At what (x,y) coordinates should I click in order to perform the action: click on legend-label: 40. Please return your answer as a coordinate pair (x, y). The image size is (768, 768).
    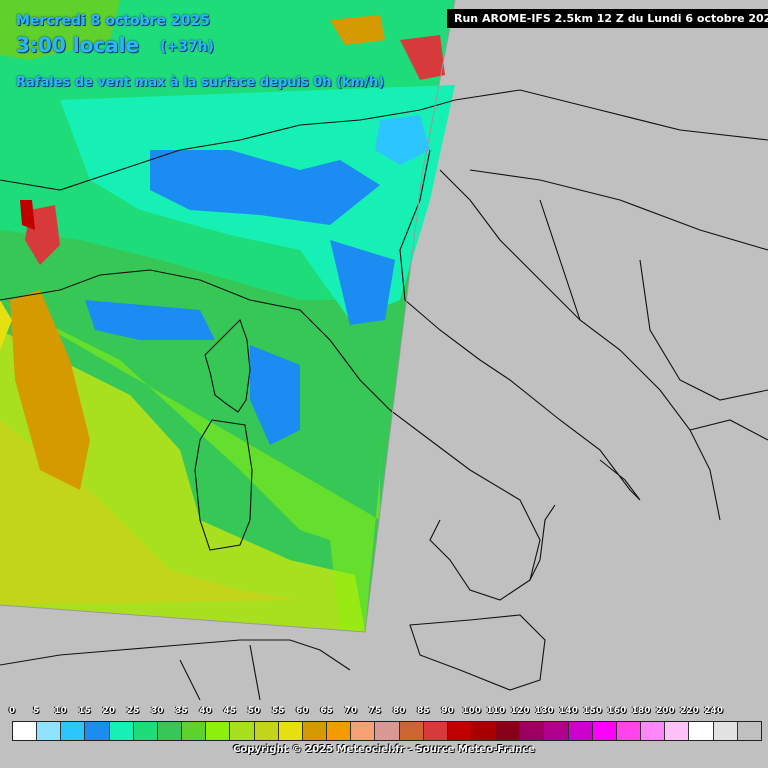
    Looking at the image, I should click on (205, 711).